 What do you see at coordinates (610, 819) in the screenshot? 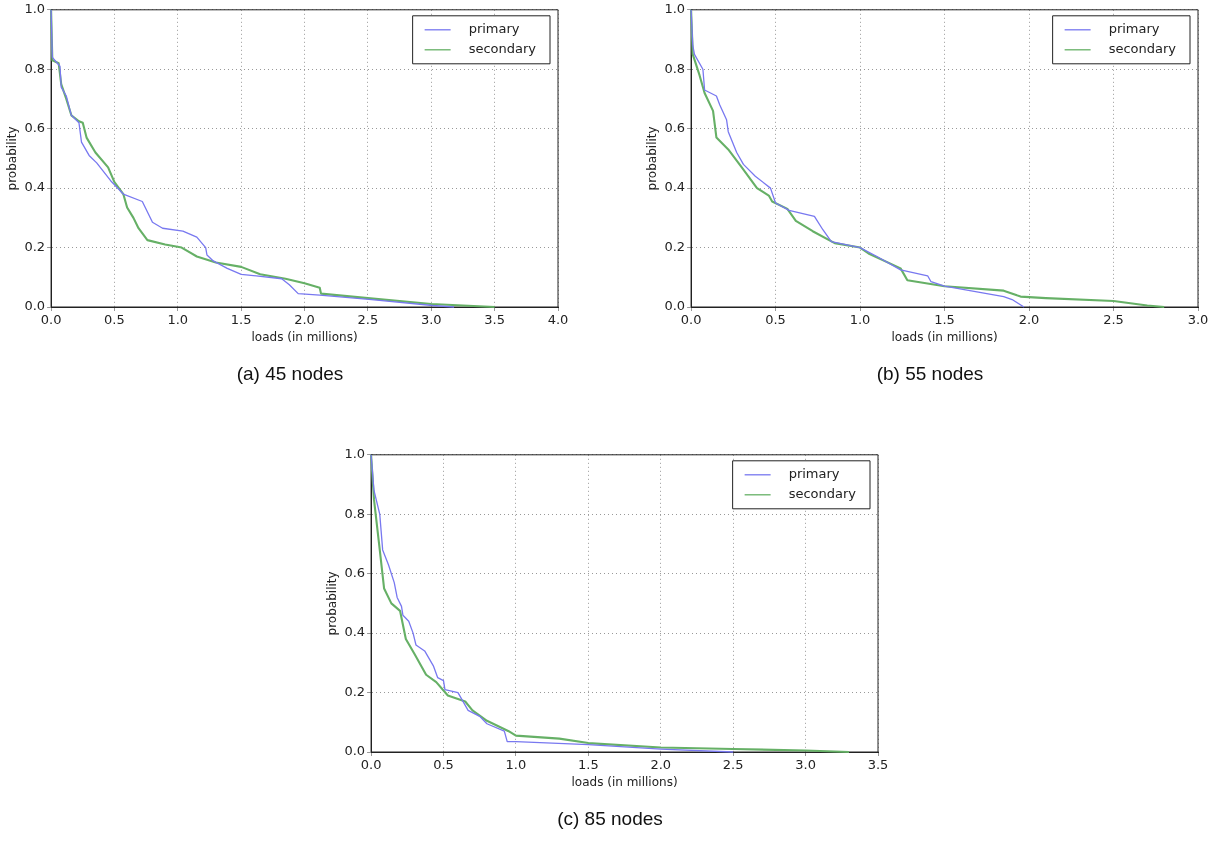
I see `text: (c) 85 nodes` at bounding box center [610, 819].